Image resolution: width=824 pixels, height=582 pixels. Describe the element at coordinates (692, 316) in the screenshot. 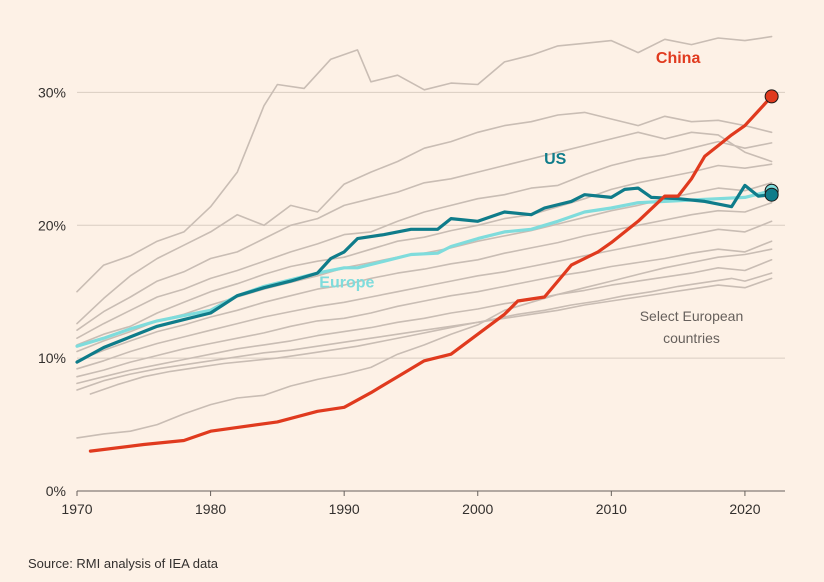

I see `background-label-line: Select European` at that location.